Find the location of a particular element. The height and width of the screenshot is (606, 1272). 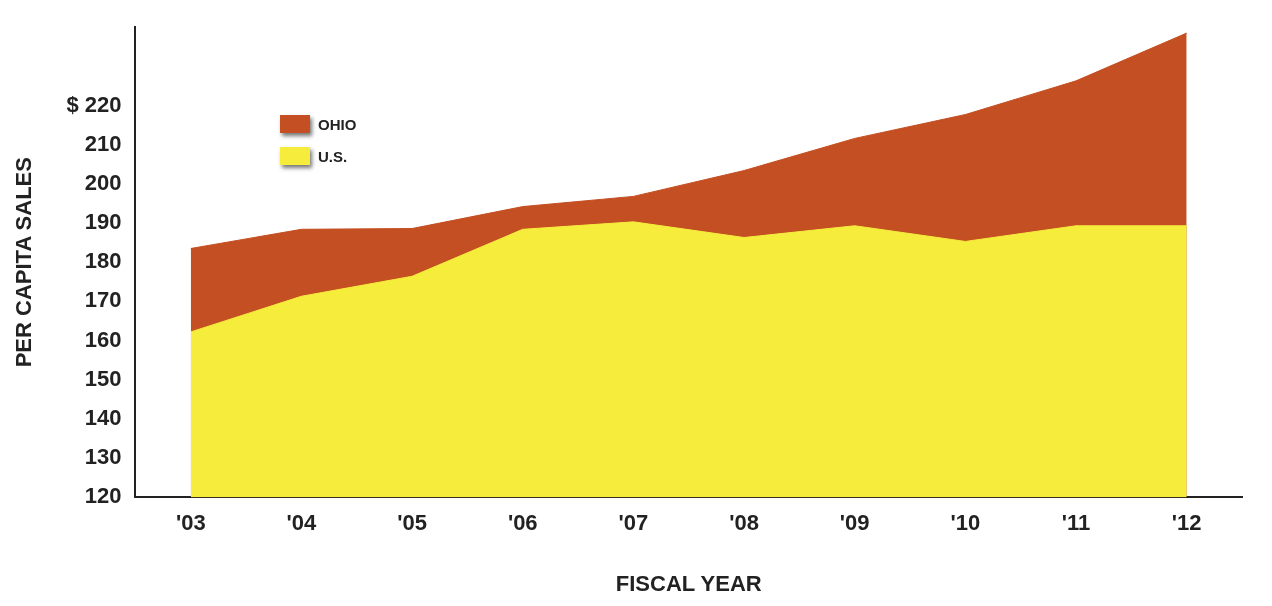

y-tick-label: 150 is located at coordinates (103, 378).